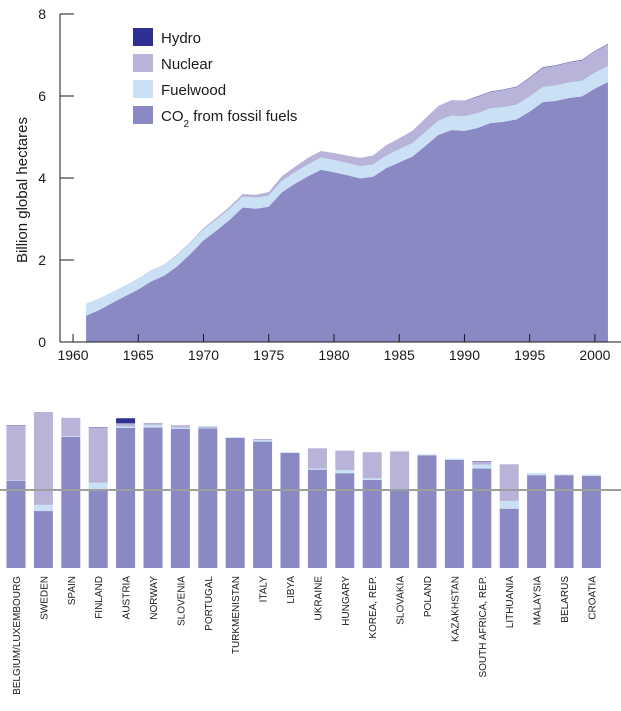 This screenshot has height=711, width=621. Describe the element at coordinates (154, 598) in the screenshot. I see `country-label: NORWAY` at that location.